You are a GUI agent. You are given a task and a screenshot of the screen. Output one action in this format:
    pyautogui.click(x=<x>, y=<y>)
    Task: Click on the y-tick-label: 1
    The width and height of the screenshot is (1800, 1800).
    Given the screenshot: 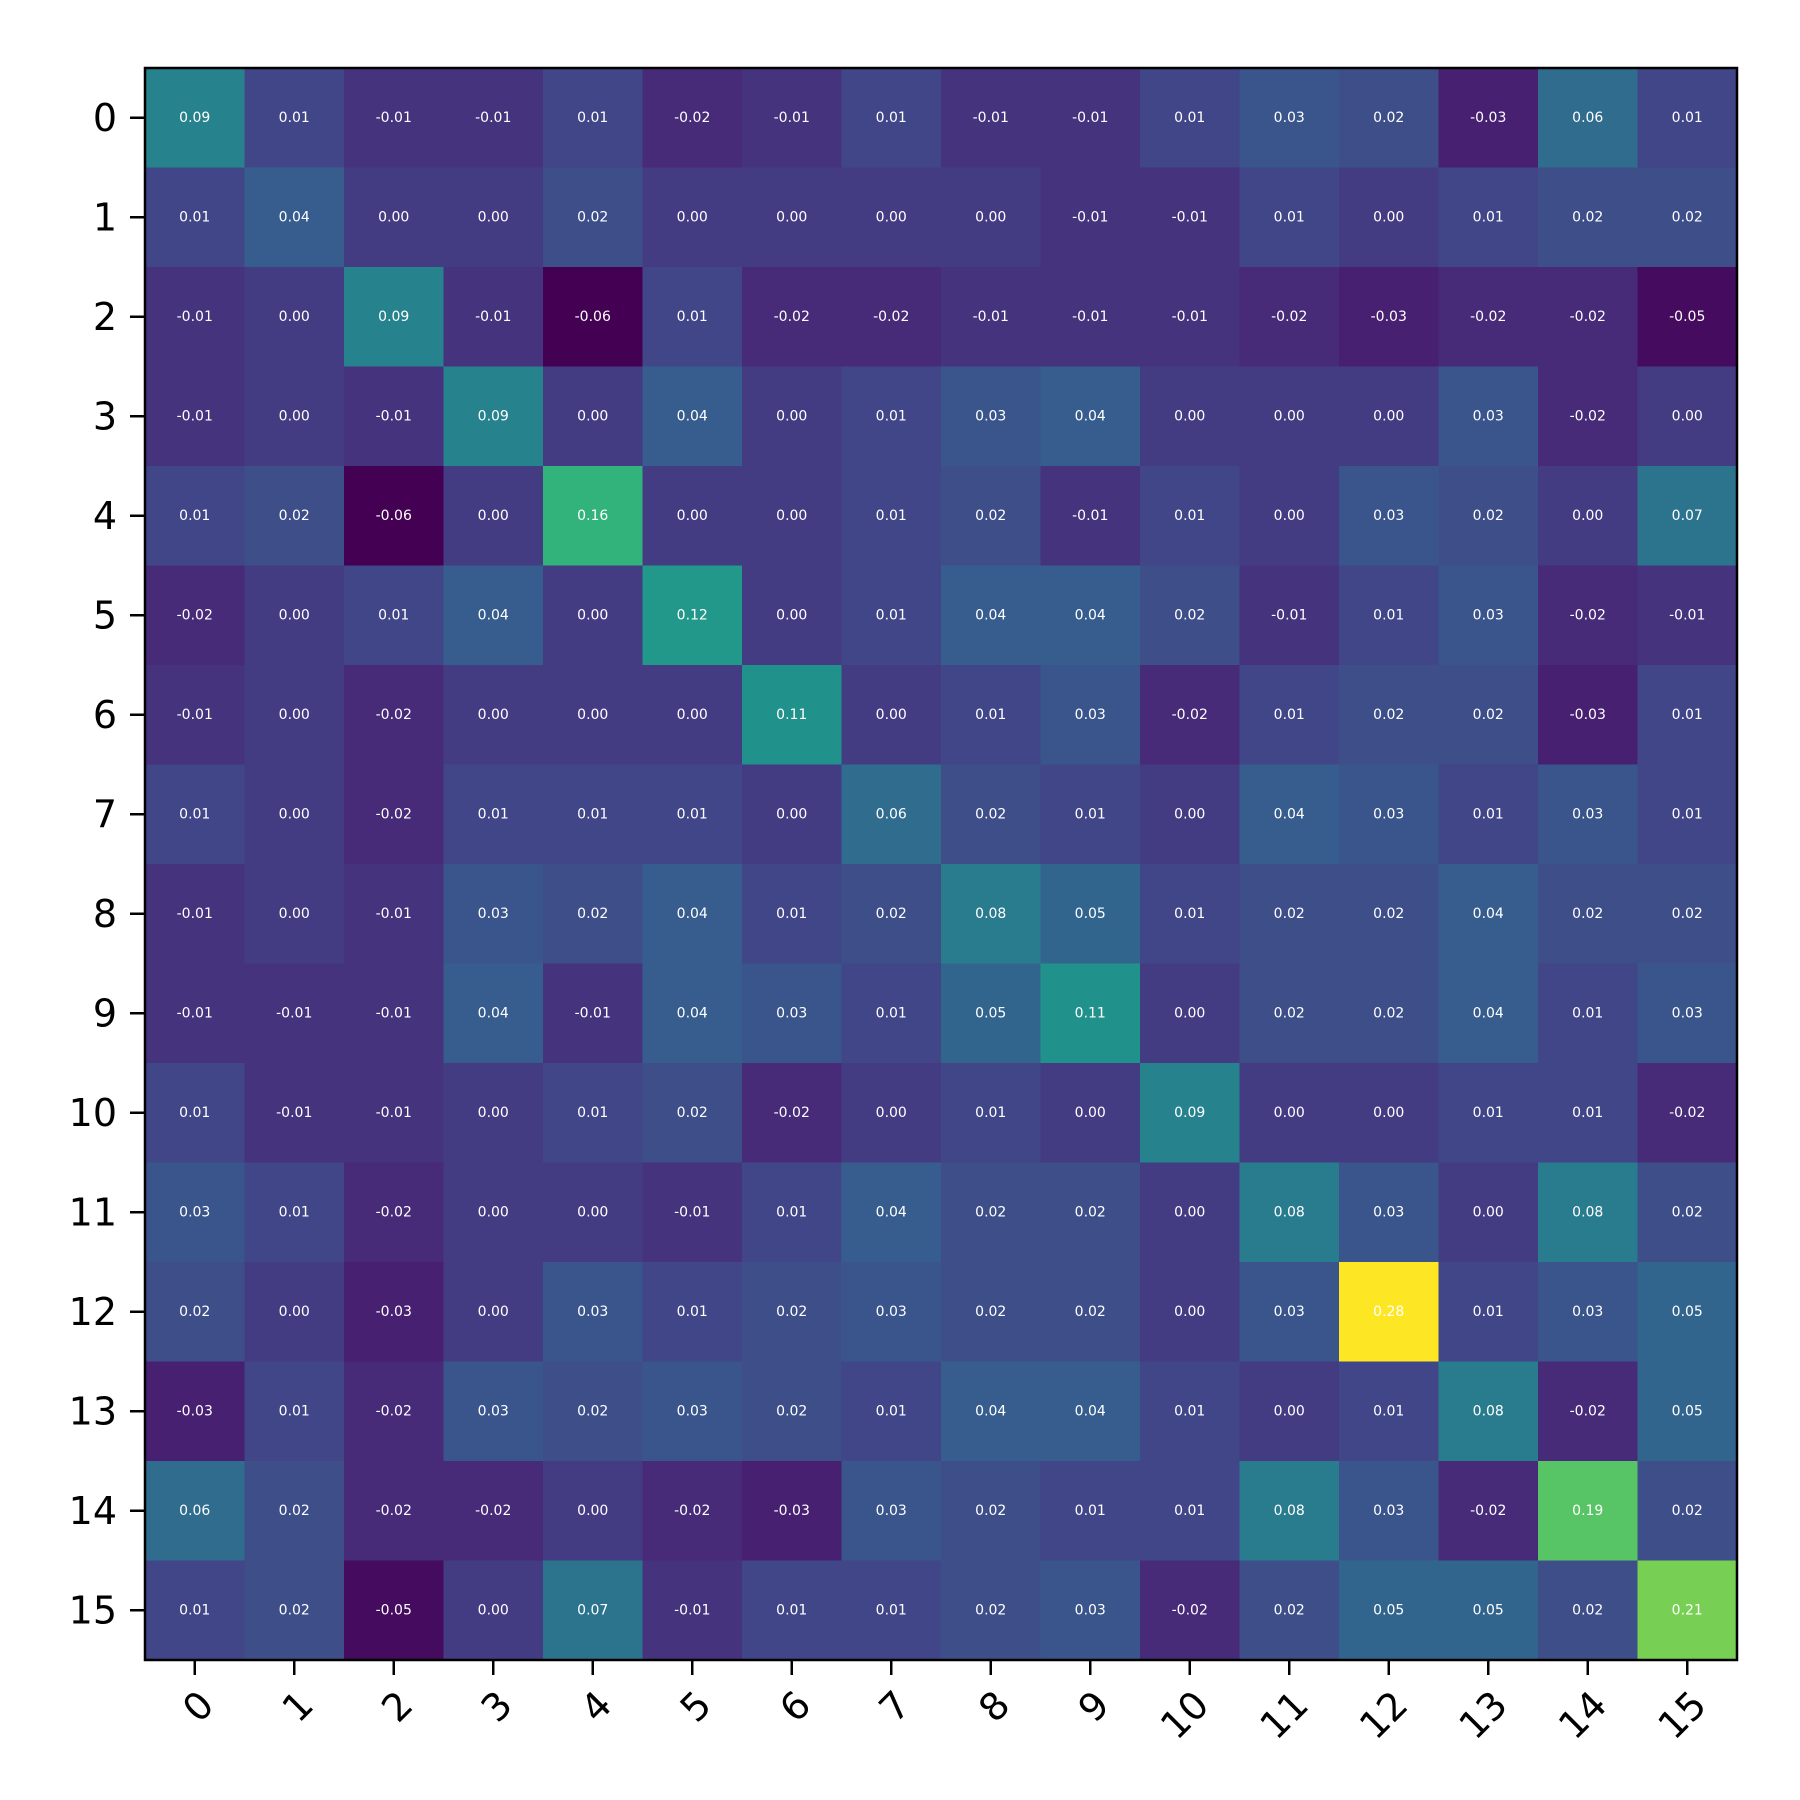 What is the action you would take?
    pyautogui.click(x=105, y=217)
    